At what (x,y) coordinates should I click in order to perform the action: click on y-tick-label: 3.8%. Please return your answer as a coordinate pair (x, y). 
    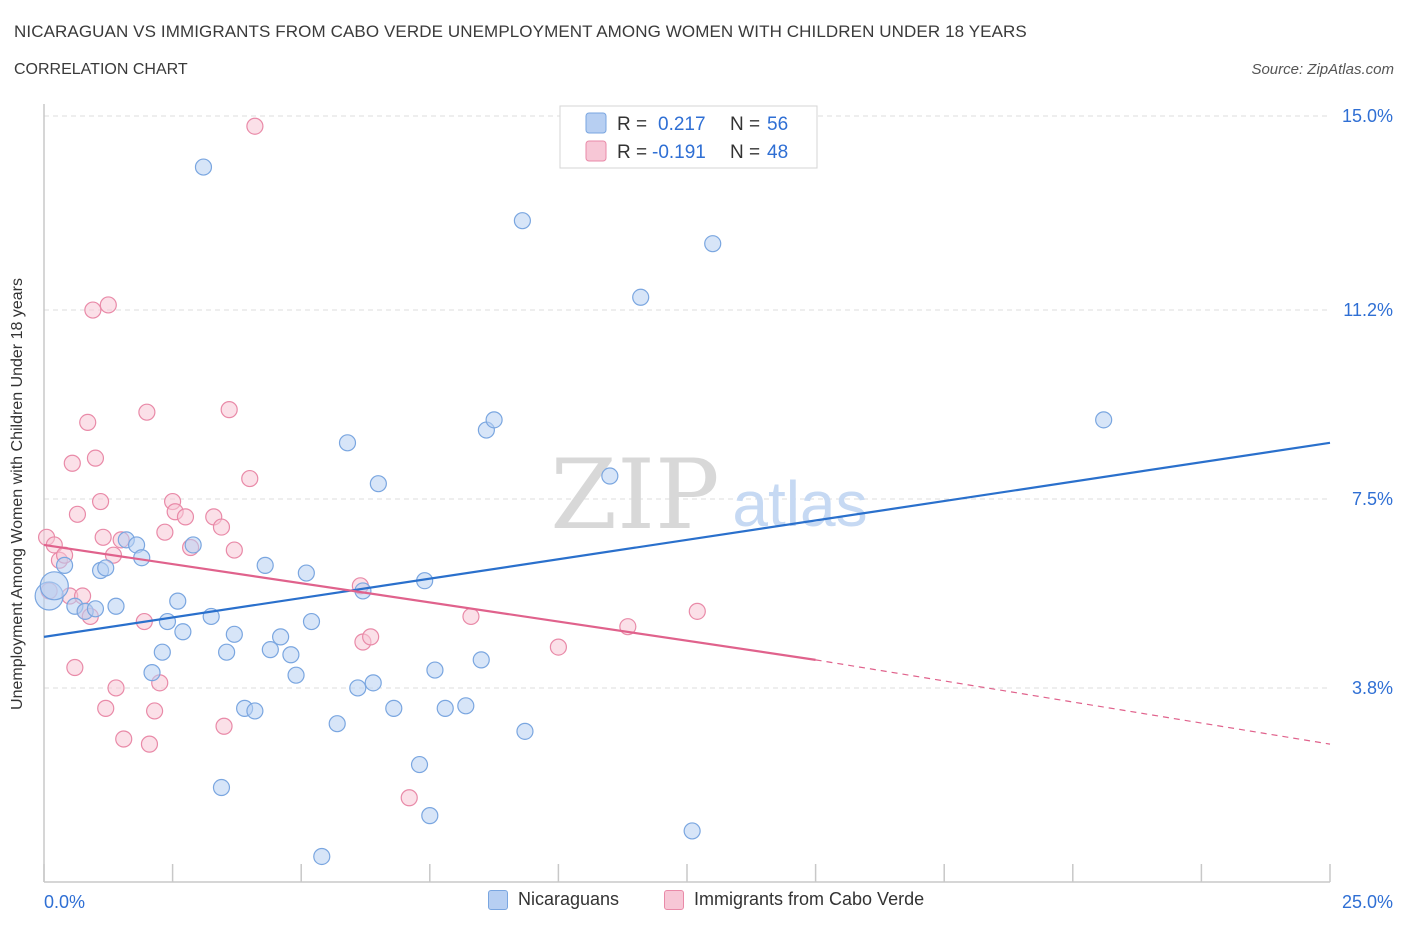
    Looking at the image, I should click on (1372, 688).